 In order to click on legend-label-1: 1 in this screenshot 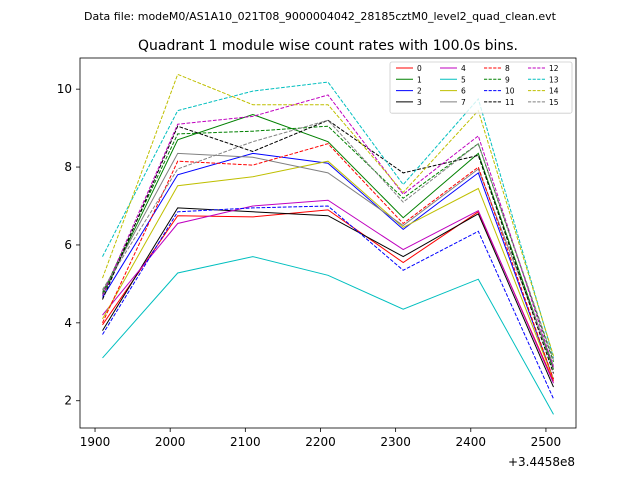, I will do `click(419, 79)`.